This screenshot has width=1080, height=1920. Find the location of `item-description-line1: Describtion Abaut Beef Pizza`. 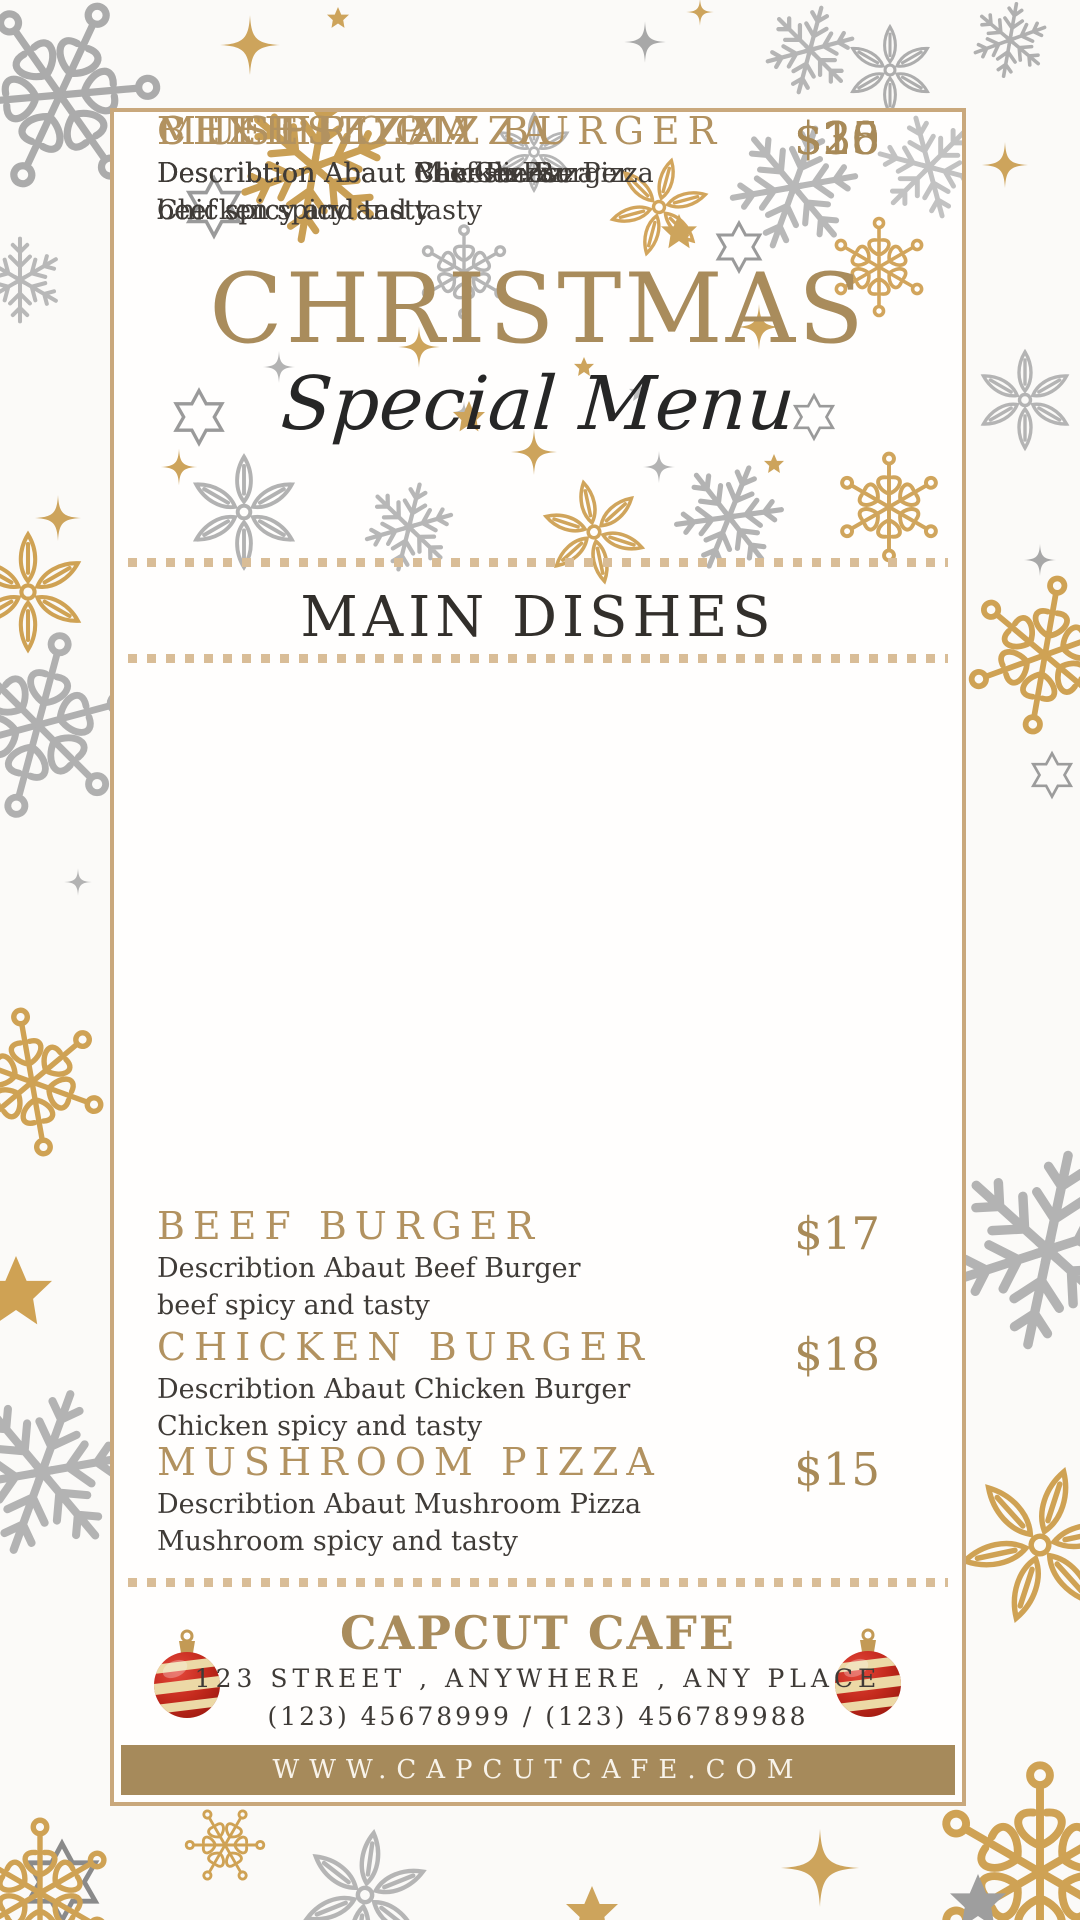

item-description-line1: Describtion Abaut Beef Pizza is located at coordinates (356, 173).